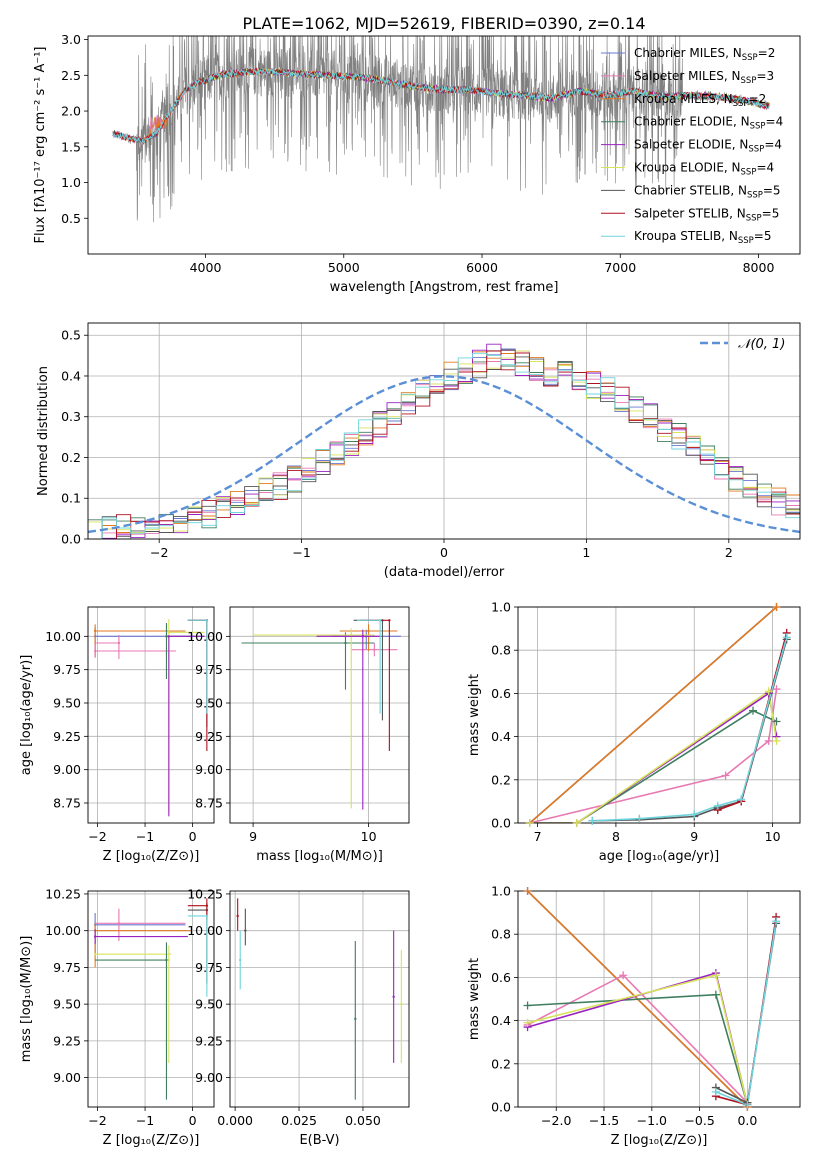 This screenshot has width=819, height=1170. Describe the element at coordinates (206, 267) in the screenshot. I see `x-tick-label: 4000` at that location.